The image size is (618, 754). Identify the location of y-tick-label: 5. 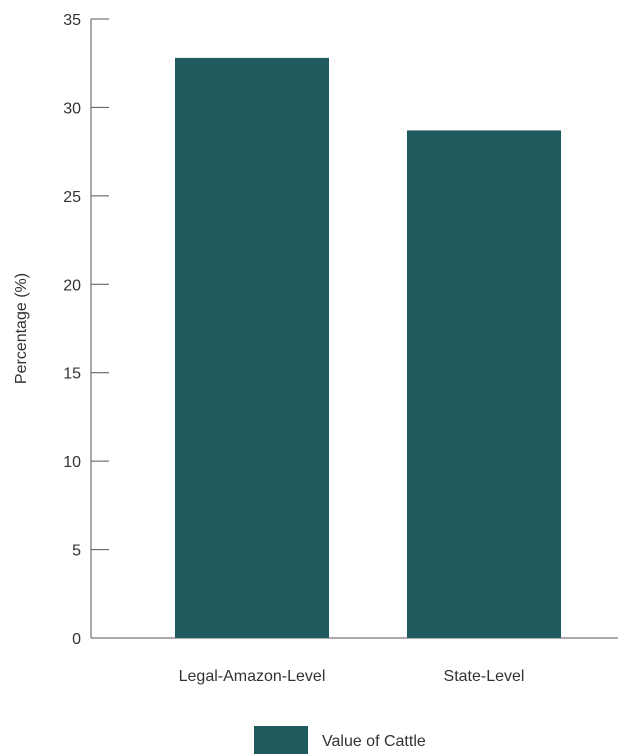
(76, 551).